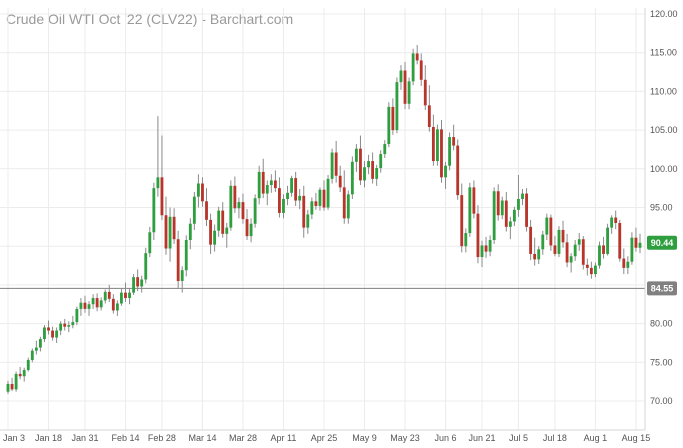 The height and width of the screenshot is (448, 683). Describe the element at coordinates (663, 91) in the screenshot. I see `y-tick-label: 110.00` at that location.